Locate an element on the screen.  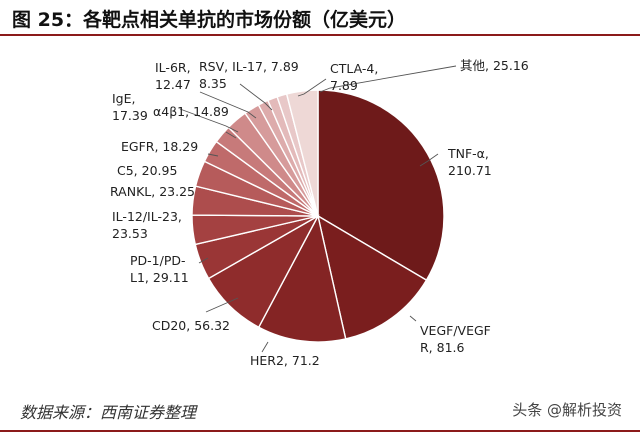
slice-label: 其他, 25.16 is located at coordinates (494, 65).